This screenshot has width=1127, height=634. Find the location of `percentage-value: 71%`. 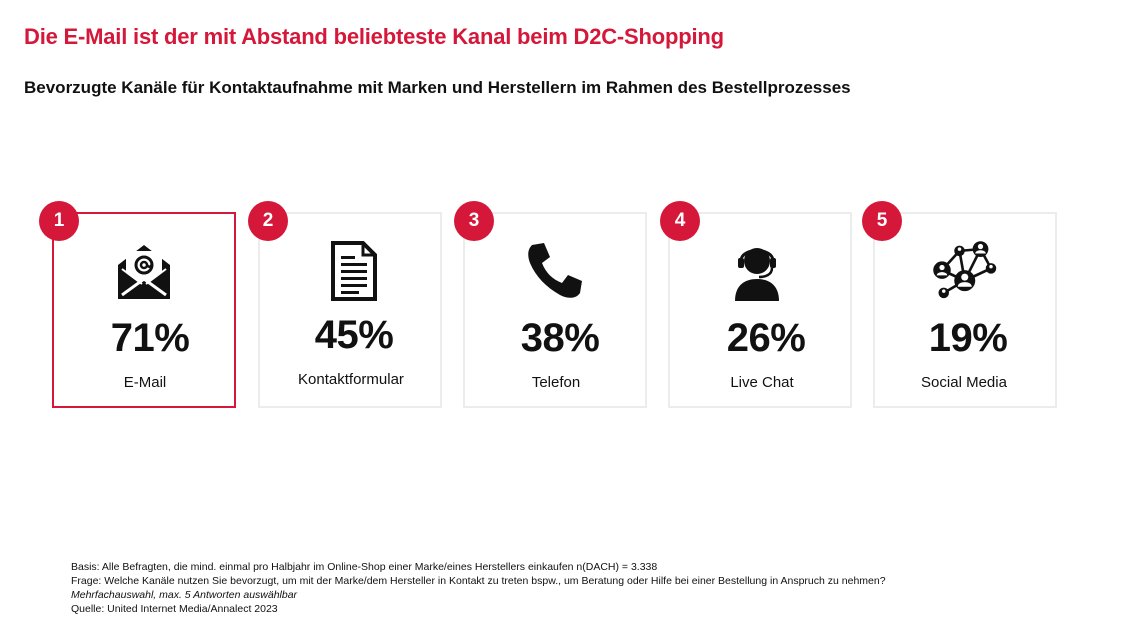

percentage-value: 71% is located at coordinates (150, 338).